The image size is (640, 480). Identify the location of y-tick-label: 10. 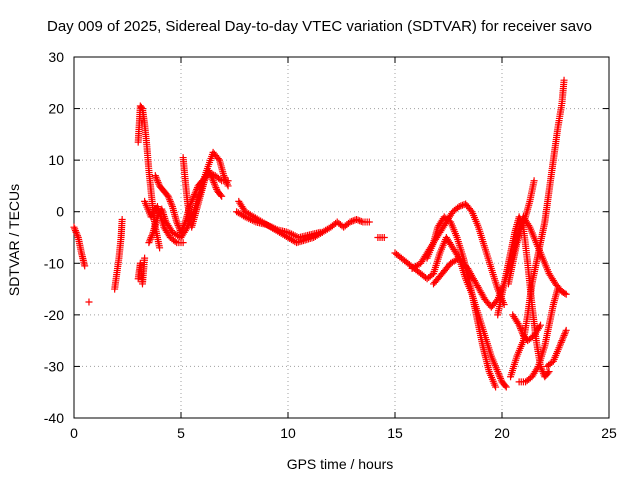
(56, 160).